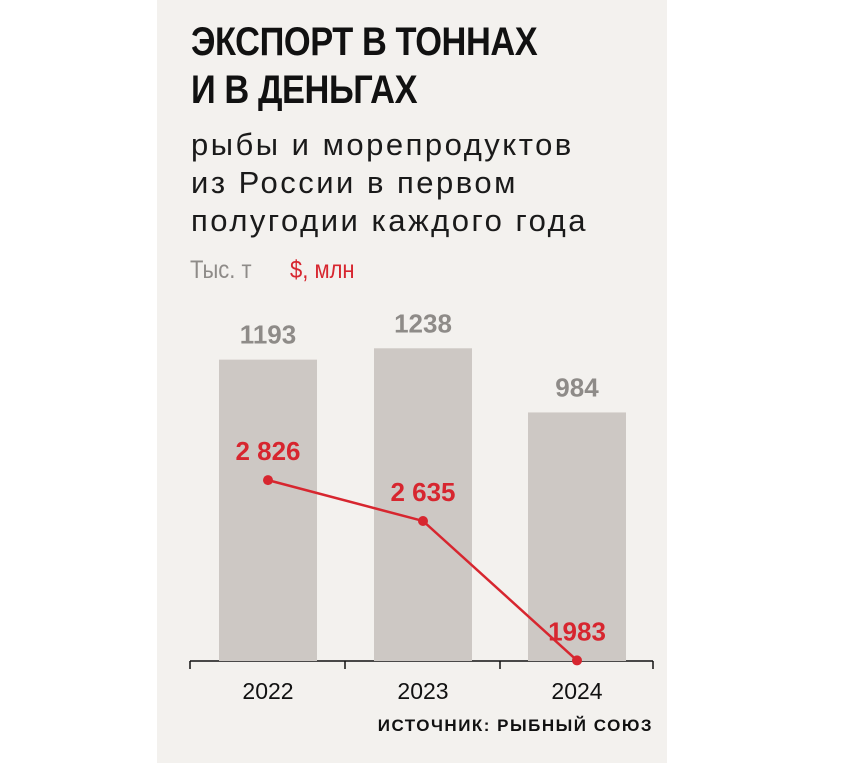 Image resolution: width=843 pixels, height=763 pixels. I want to click on x-tick-label: 2022, so click(267, 691).